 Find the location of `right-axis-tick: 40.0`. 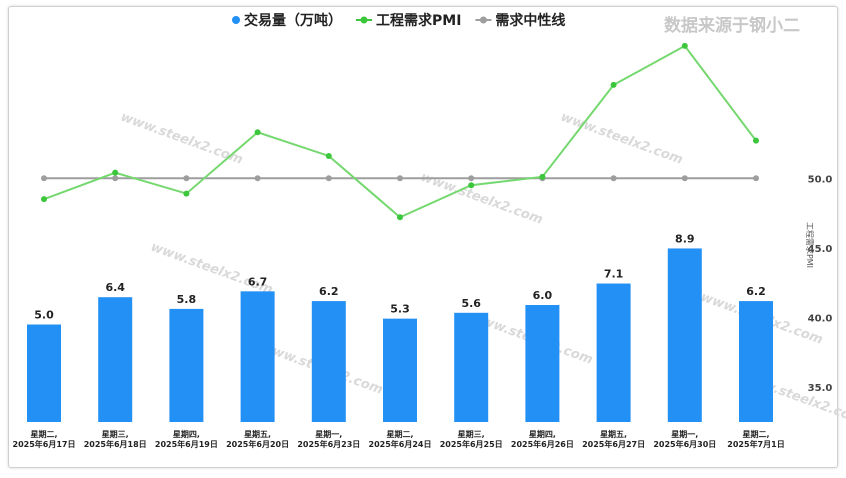

right-axis-tick: 40.0 is located at coordinates (820, 319).